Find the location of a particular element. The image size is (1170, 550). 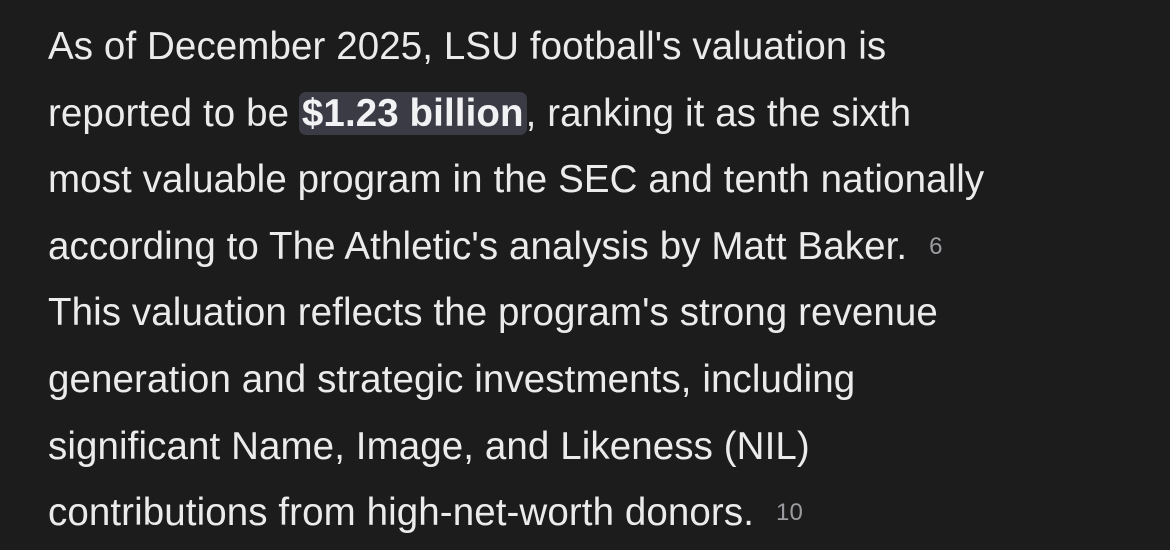

citation-badge: 10 is located at coordinates (789, 513).